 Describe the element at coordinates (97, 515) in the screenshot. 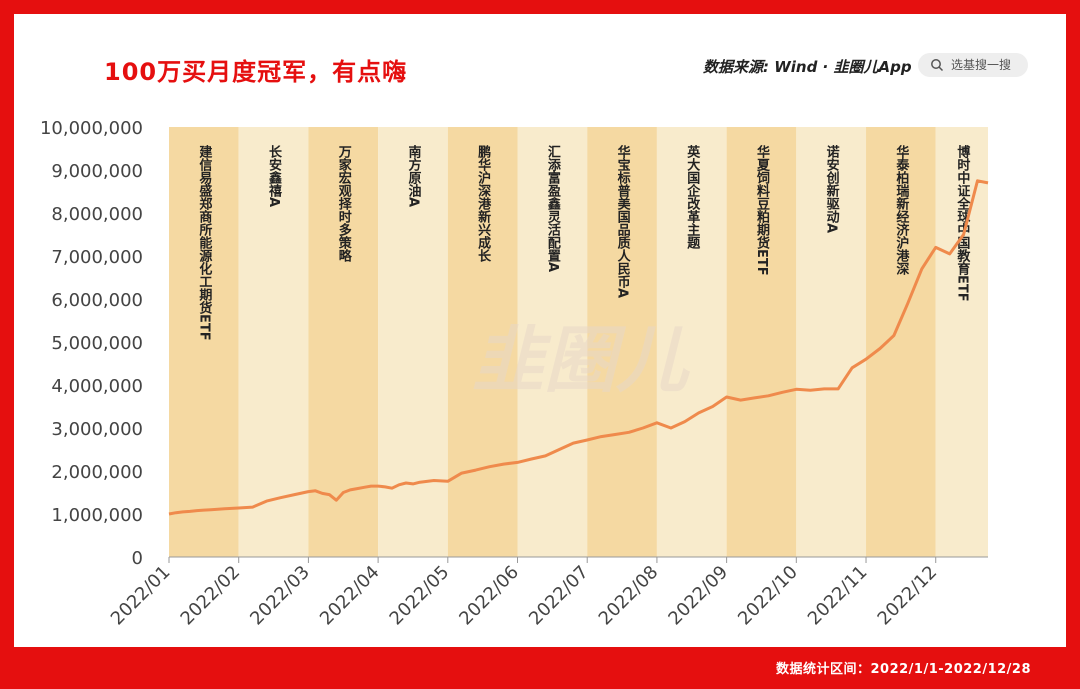

I see `y-tick-label: 1,000,000` at that location.